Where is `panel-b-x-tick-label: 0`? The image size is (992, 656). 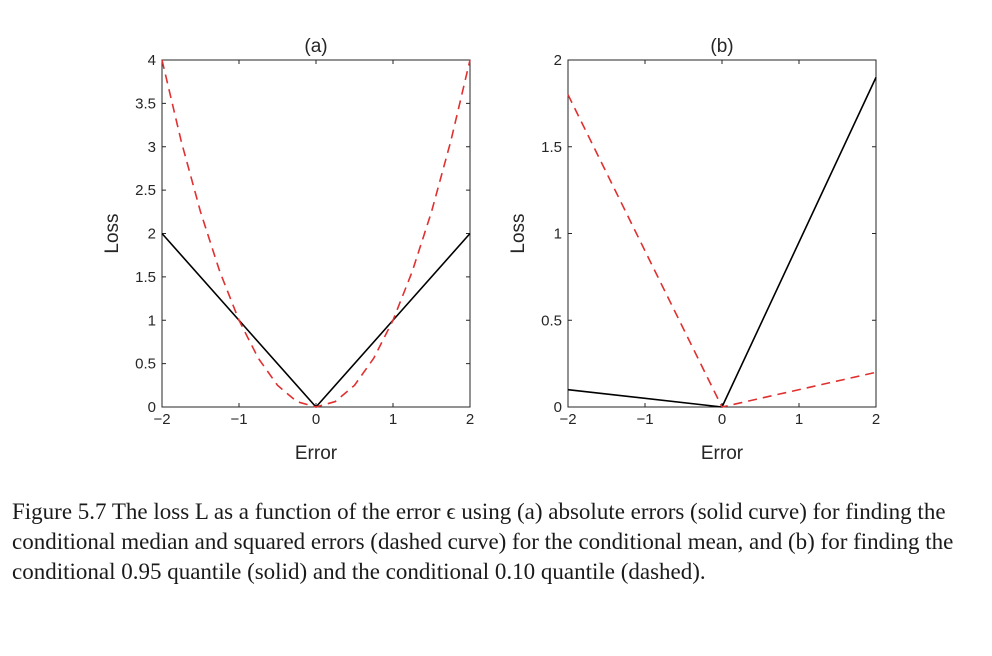 panel-b-x-tick-label: 0 is located at coordinates (722, 419).